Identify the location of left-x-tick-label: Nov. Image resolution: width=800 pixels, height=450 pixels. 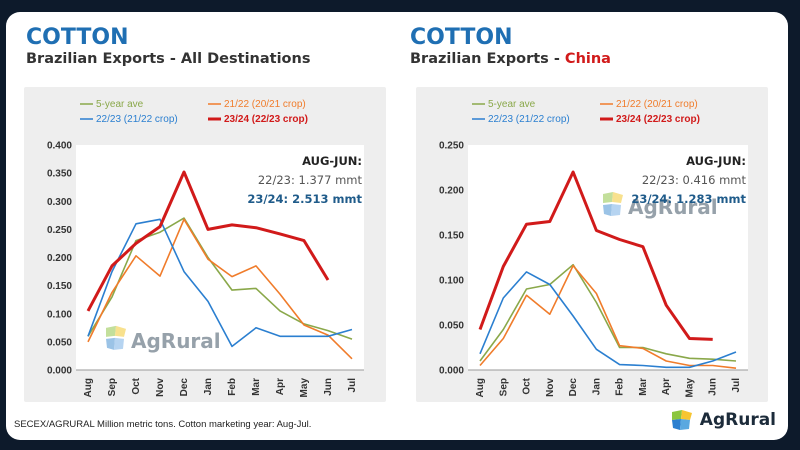
(160, 387).